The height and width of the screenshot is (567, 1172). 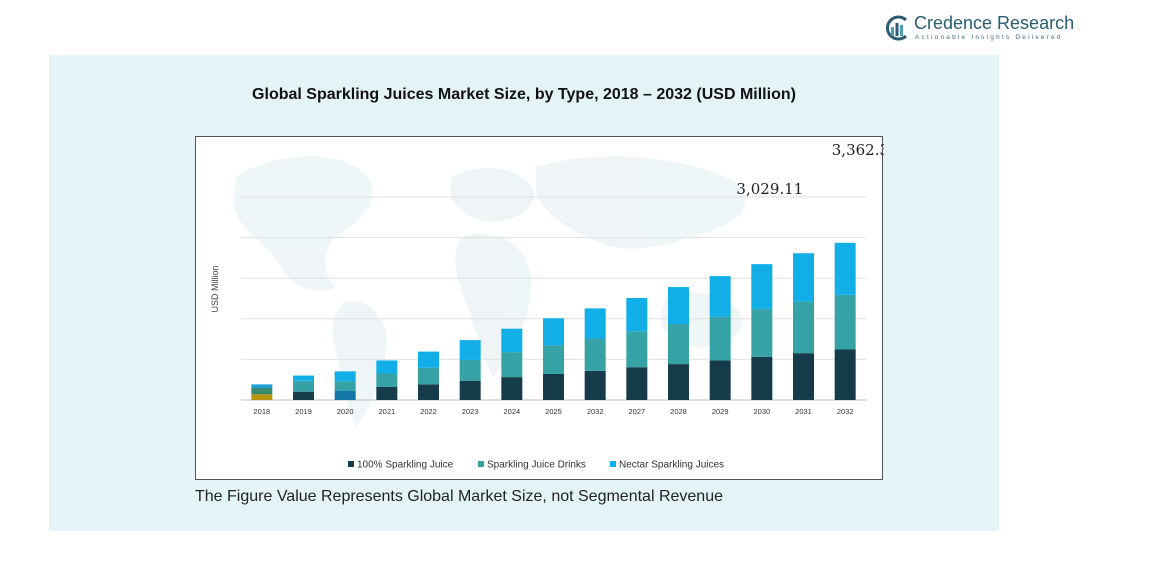 What do you see at coordinates (428, 359) in the screenshot?
I see `bar-2022-nectar-sparkling-juices` at bounding box center [428, 359].